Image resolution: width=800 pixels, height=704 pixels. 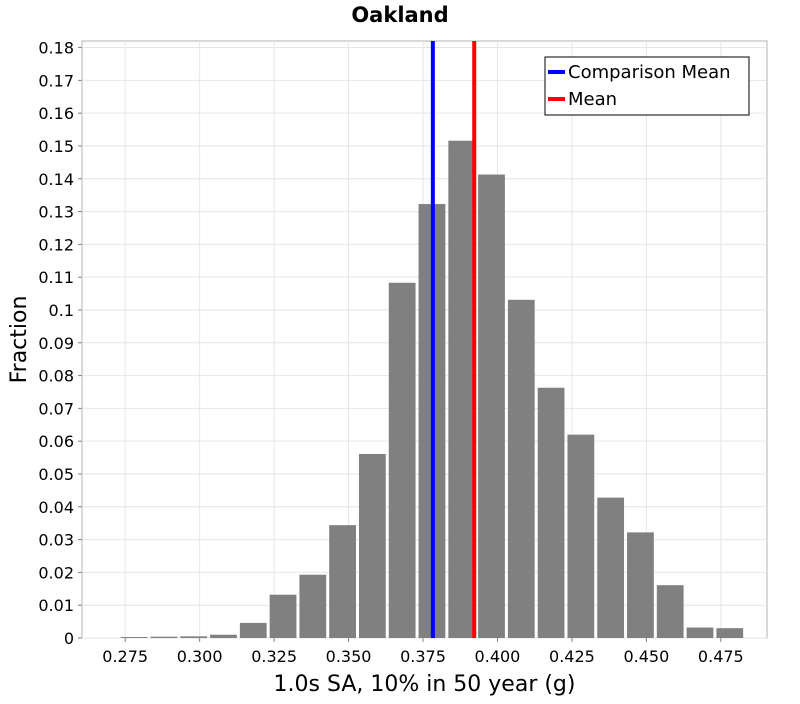 I want to click on y-tick-label: 0.07, so click(x=56, y=408).